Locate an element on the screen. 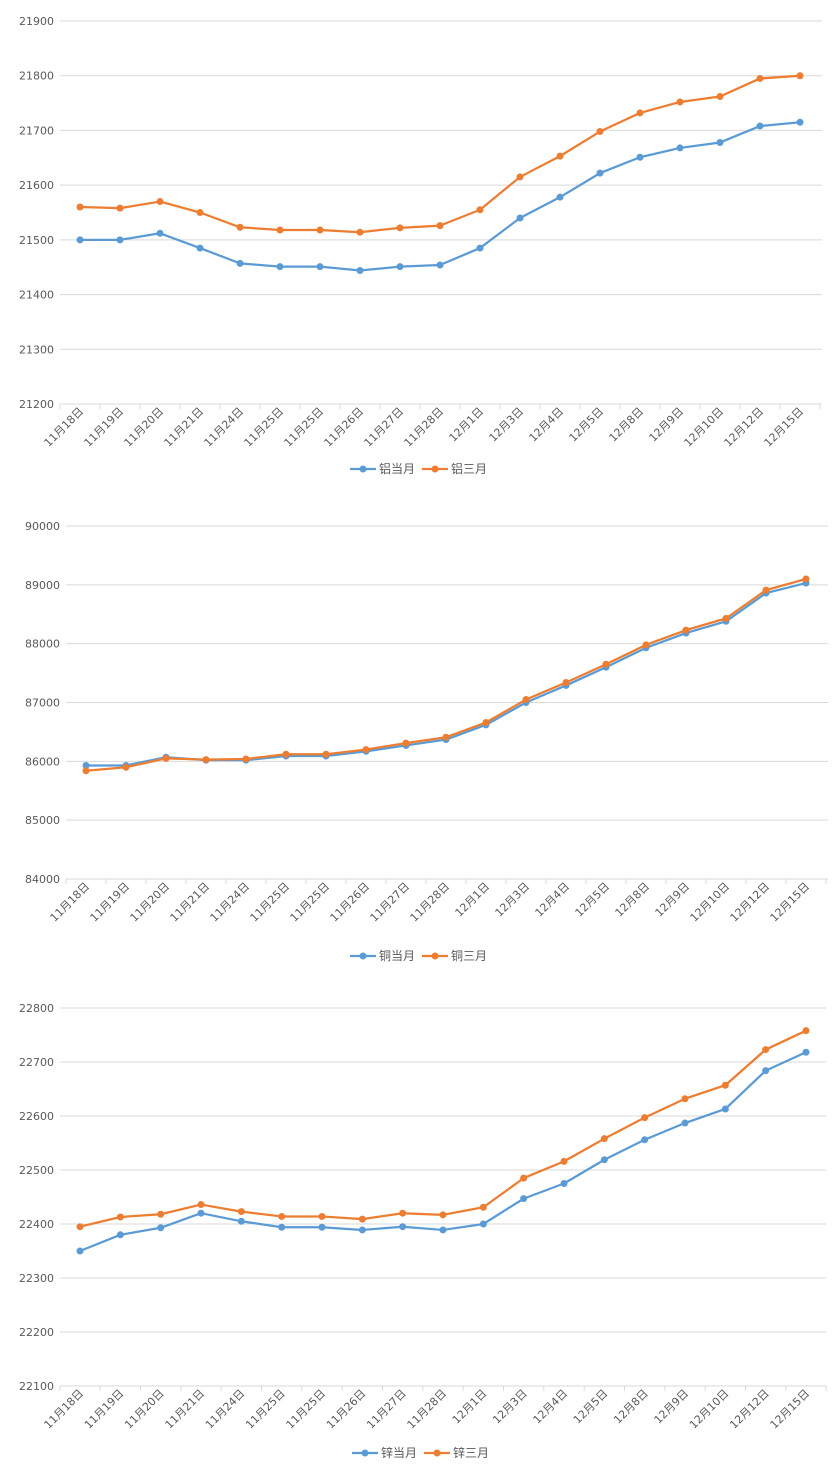 Image resolution: width=832 pixels, height=1472 pixels. zinc-x-tick-label: 11月18日 is located at coordinates (64, 1409).